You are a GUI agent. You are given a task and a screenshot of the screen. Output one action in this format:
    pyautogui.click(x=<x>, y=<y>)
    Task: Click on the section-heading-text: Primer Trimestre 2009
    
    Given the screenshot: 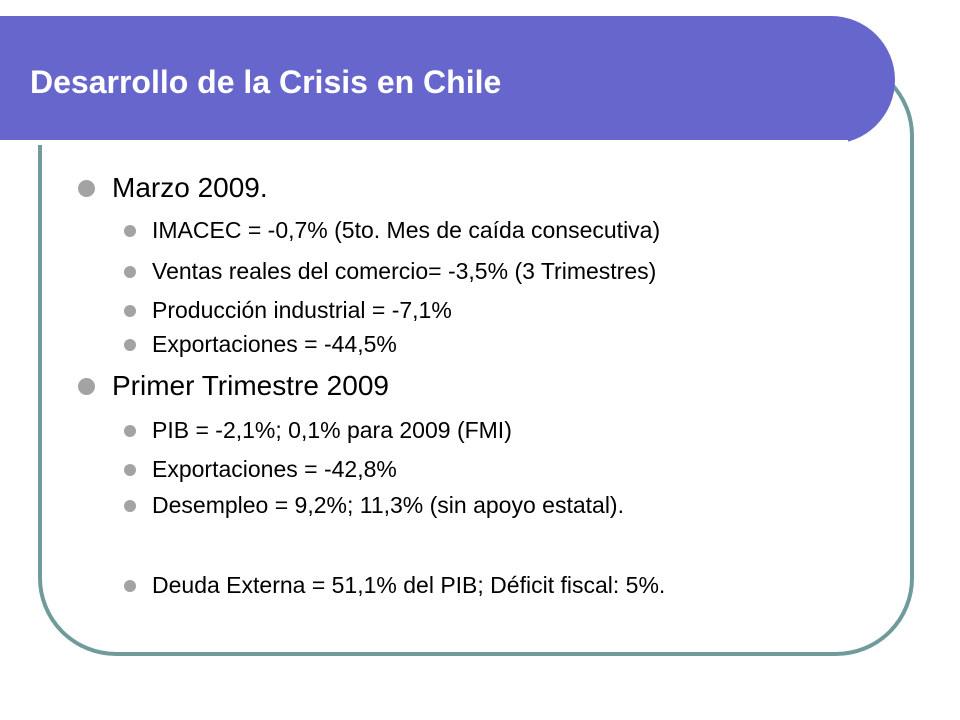 What is the action you would take?
    pyautogui.click(x=250, y=385)
    